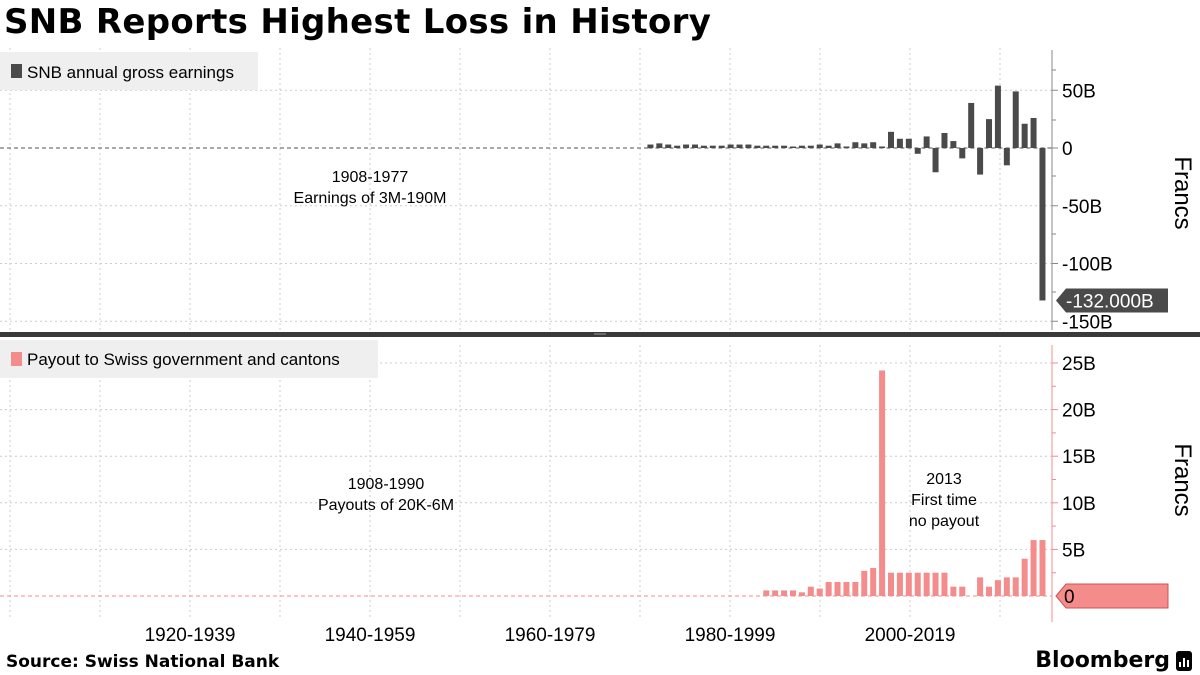 The width and height of the screenshot is (1200, 675). Describe the element at coordinates (766, 593) in the screenshot. I see `payout-bar-1991` at that location.